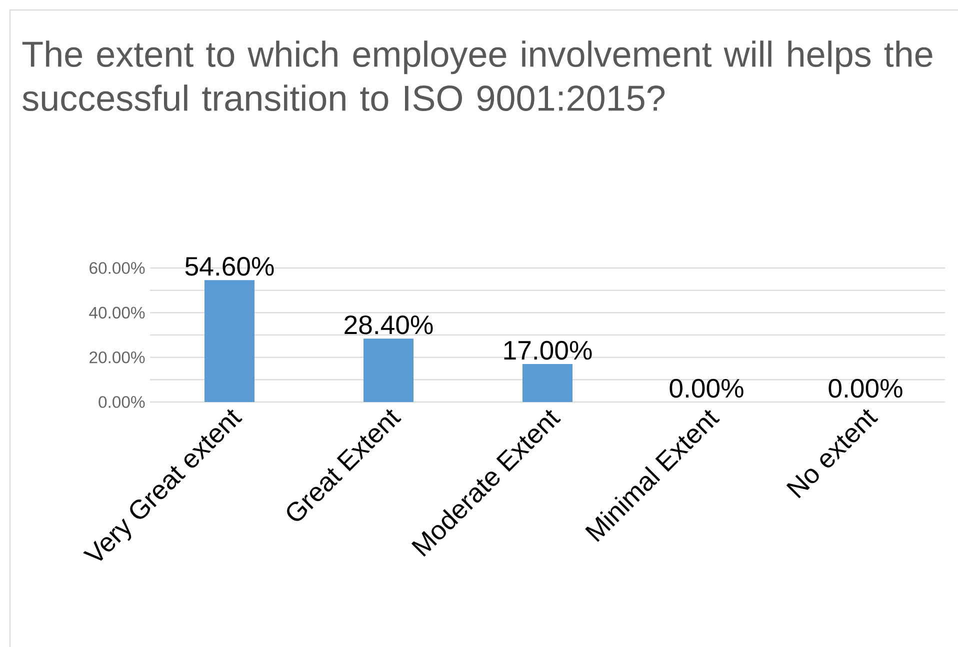 This screenshot has width=958, height=647. Describe the element at coordinates (121, 402) in the screenshot. I see `y-tick-label: 0.00%` at that location.